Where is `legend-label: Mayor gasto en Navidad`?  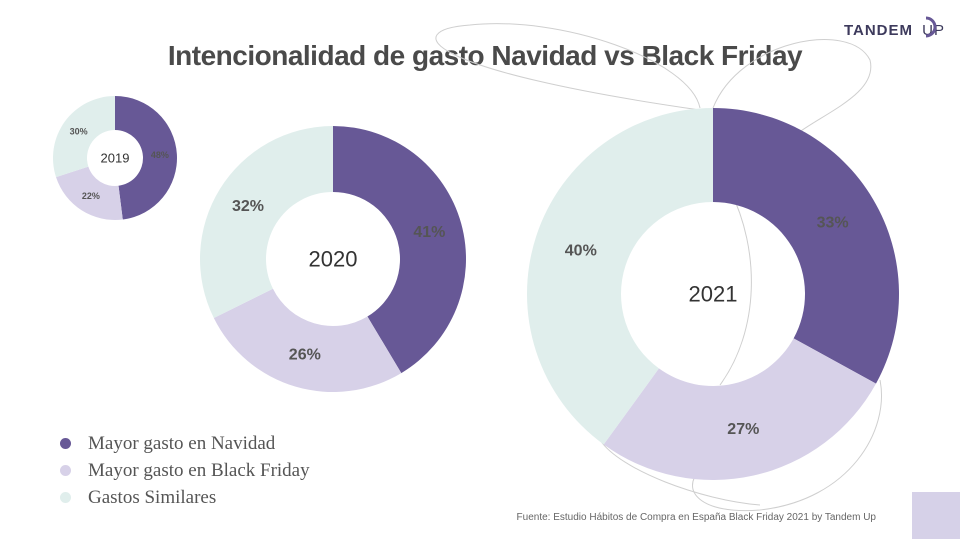
legend-label: Mayor gasto en Navidad is located at coordinates (182, 443).